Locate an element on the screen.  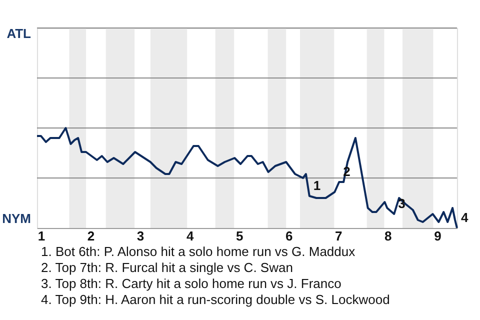
x-tick-label: 9 is located at coordinates (438, 236).